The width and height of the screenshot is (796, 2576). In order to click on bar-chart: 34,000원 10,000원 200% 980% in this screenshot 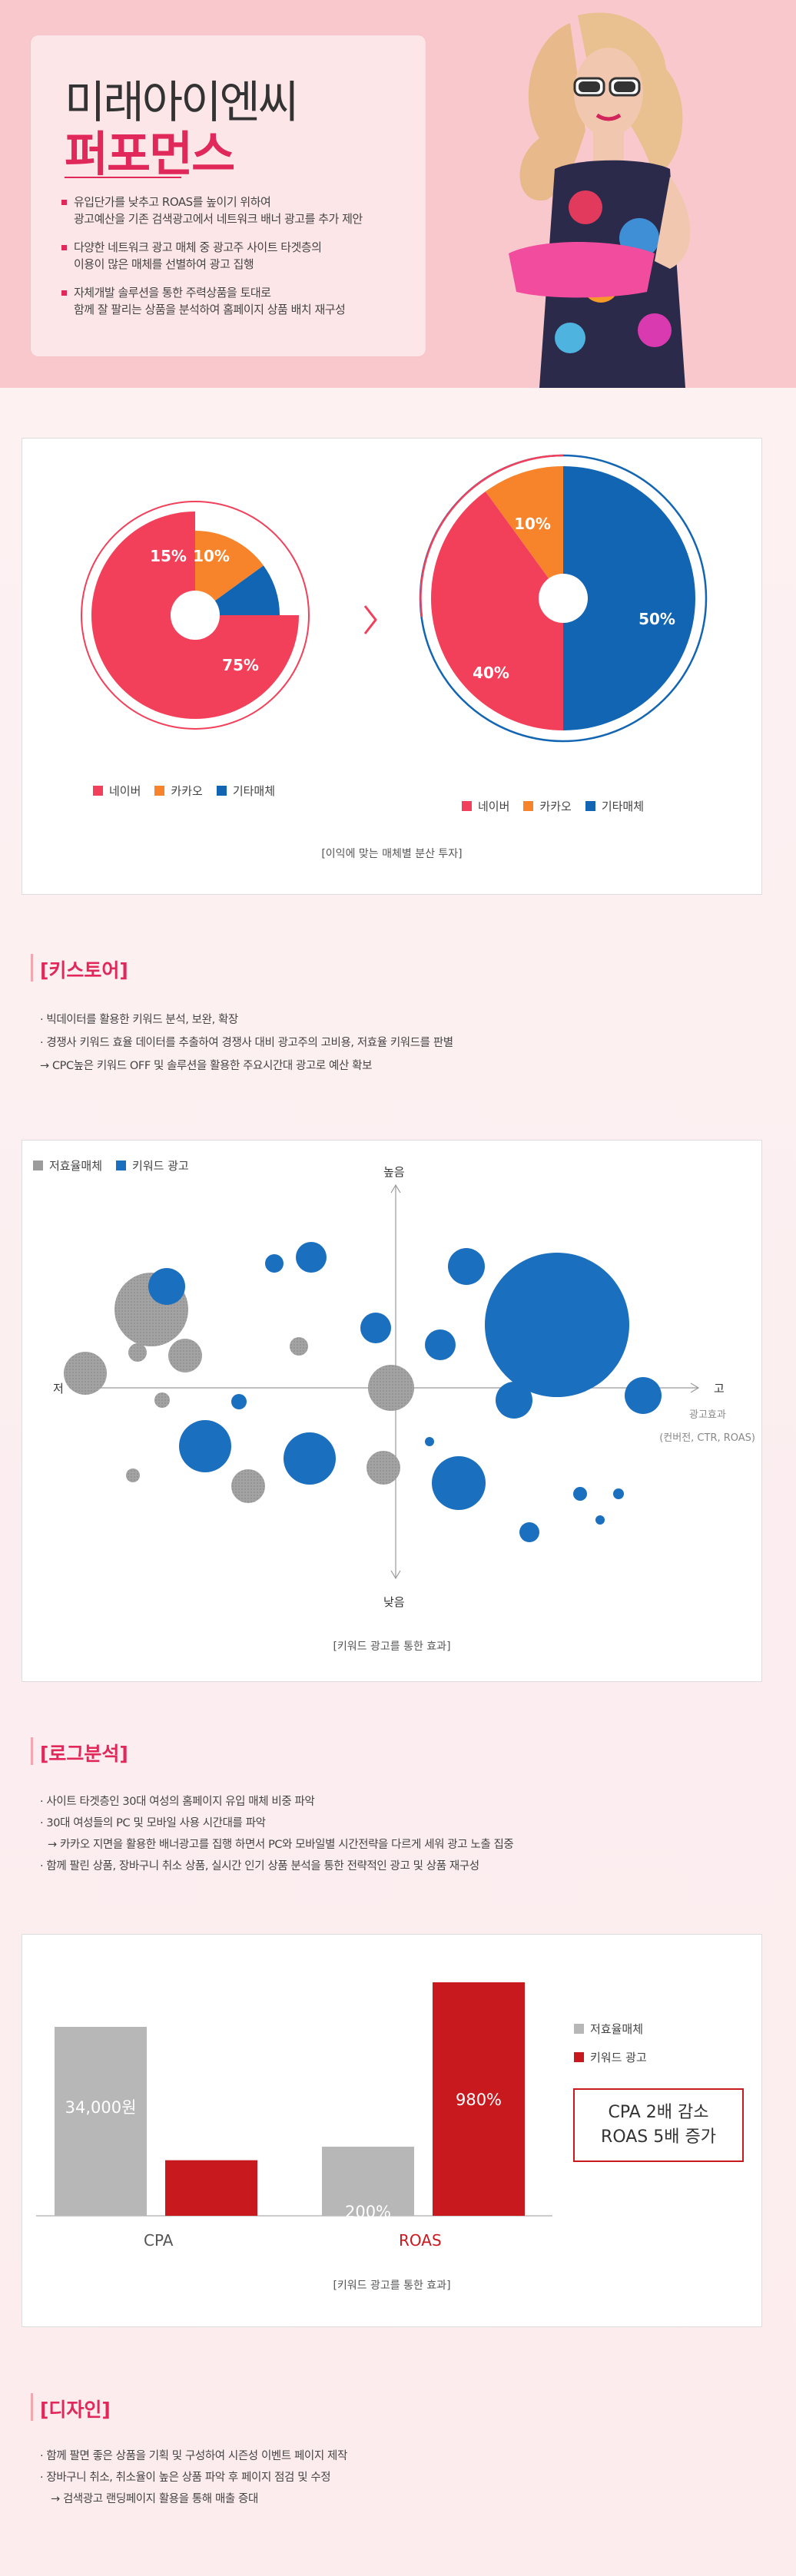, I will do `click(294, 2108)`.